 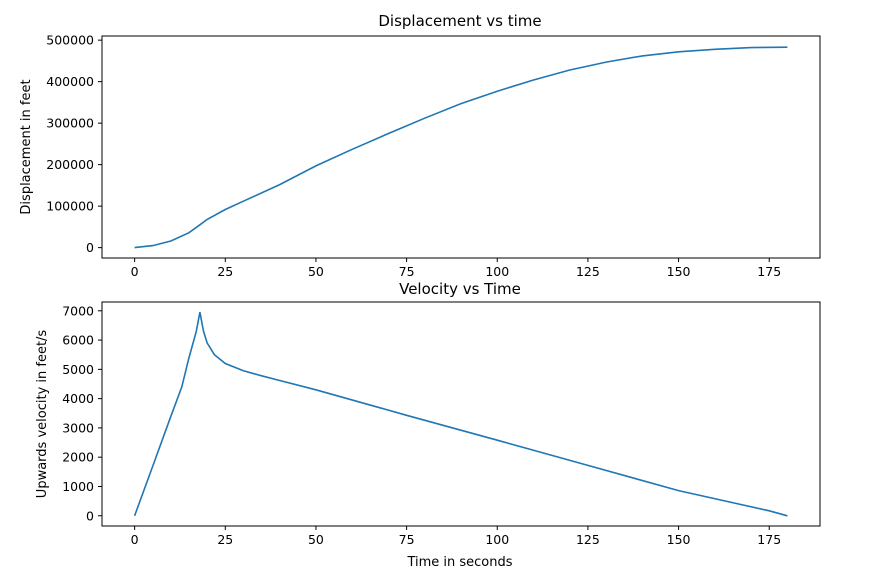 I want to click on velocity-y-tick-label: 1000, so click(x=78, y=486).